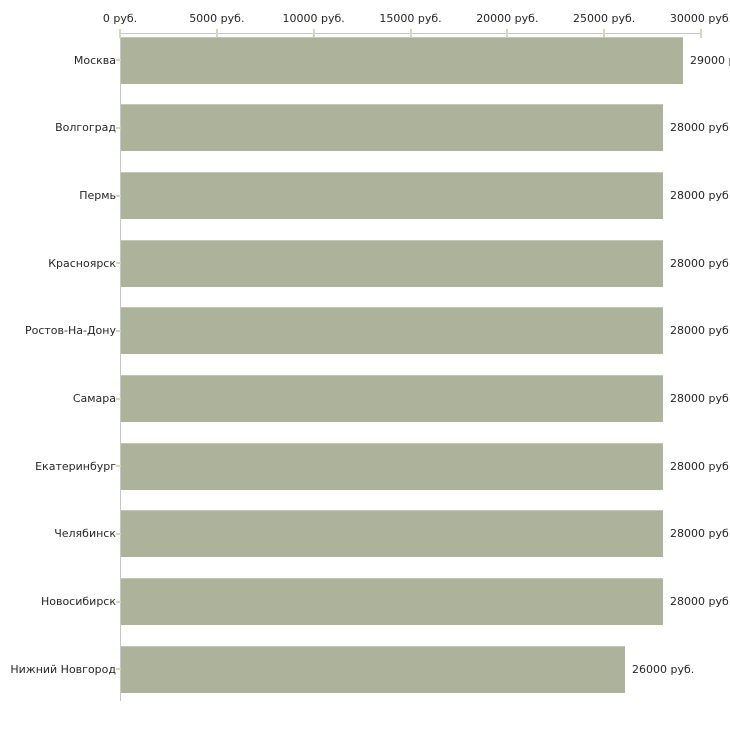 This screenshot has height=730, width=730. What do you see at coordinates (85, 534) in the screenshot?
I see `category-label: Челябинск` at bounding box center [85, 534].